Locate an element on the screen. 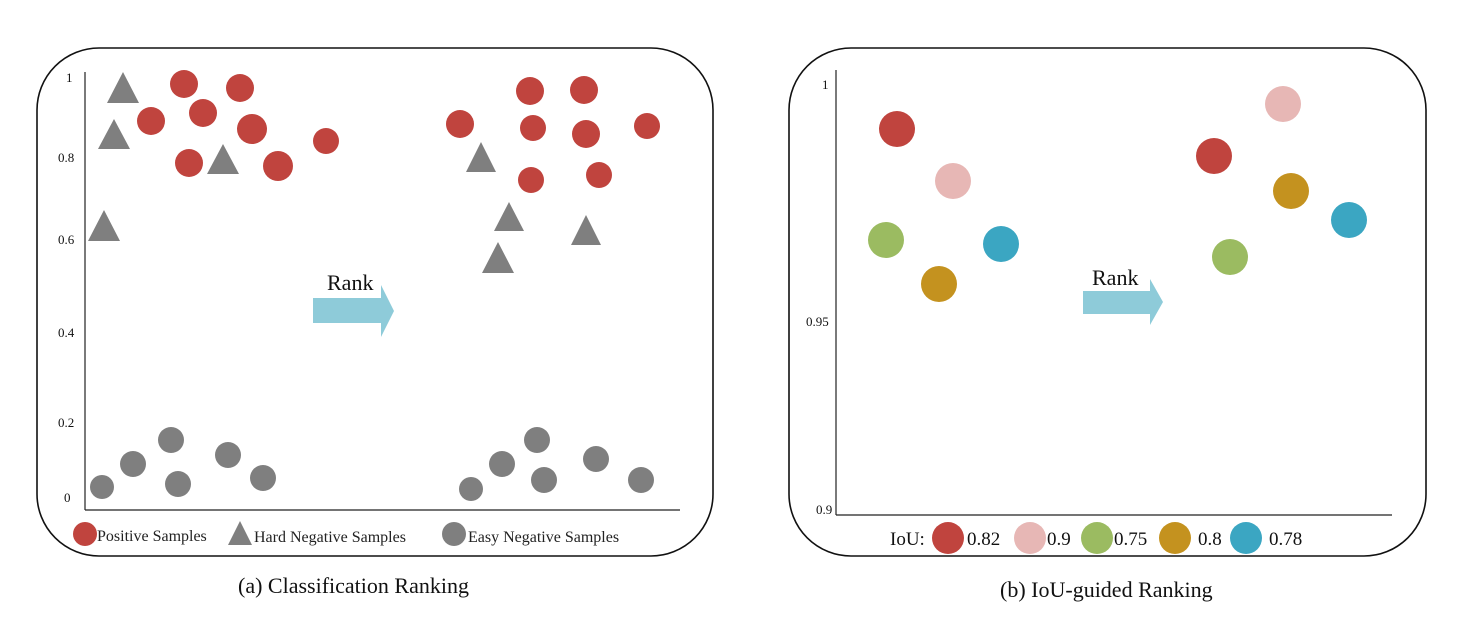 The width and height of the screenshot is (1458, 624). panel-a-rank-arrow is located at coordinates (353, 311).